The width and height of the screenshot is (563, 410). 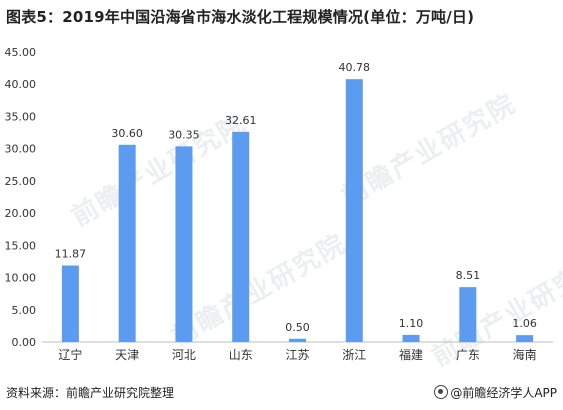 What do you see at coordinates (525, 354) in the screenshot?
I see `x-tick-label: 海南` at bounding box center [525, 354].